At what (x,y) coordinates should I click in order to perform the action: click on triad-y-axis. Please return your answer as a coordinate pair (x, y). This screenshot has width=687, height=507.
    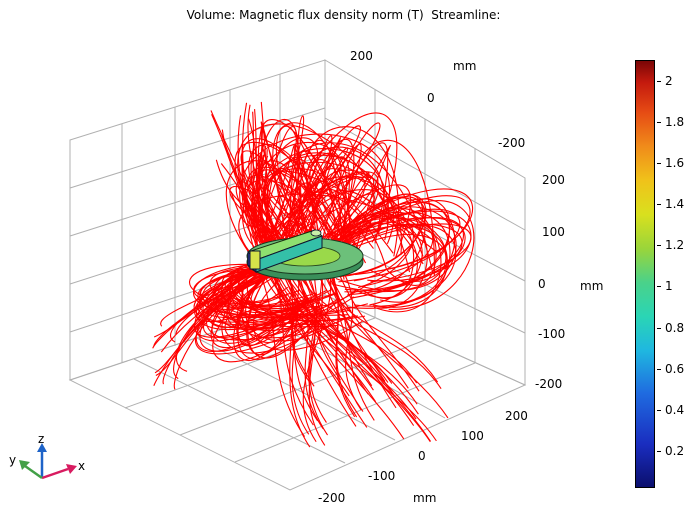
    Looking at the image, I should click on (33, 472).